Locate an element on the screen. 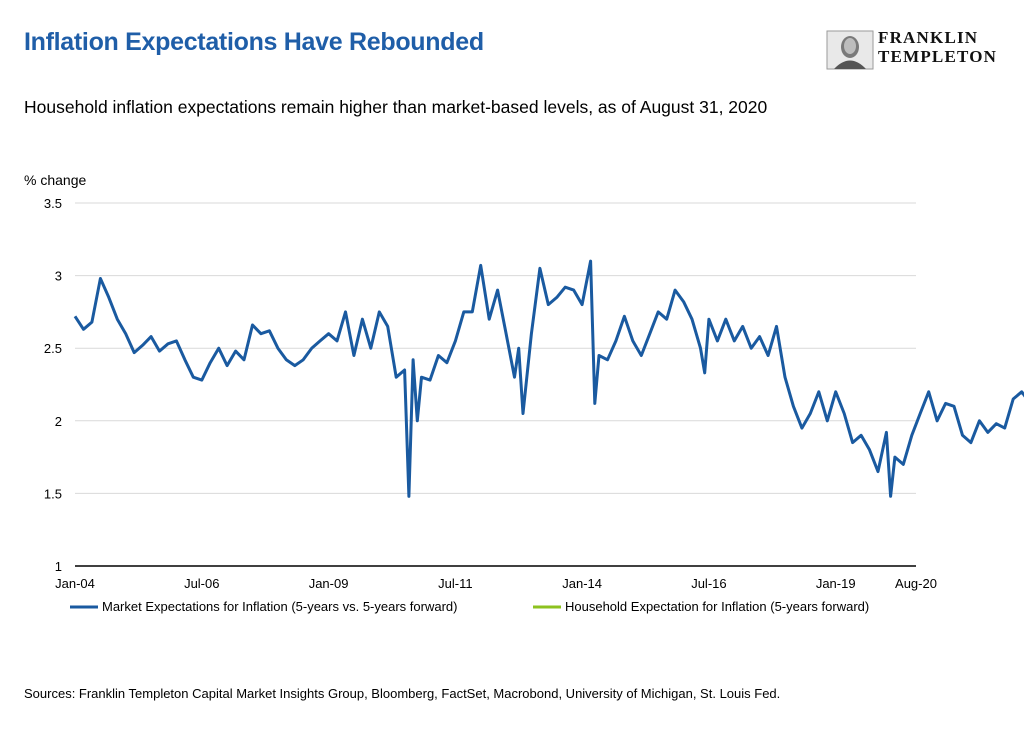  y-tick-label: 1 is located at coordinates (58, 566).